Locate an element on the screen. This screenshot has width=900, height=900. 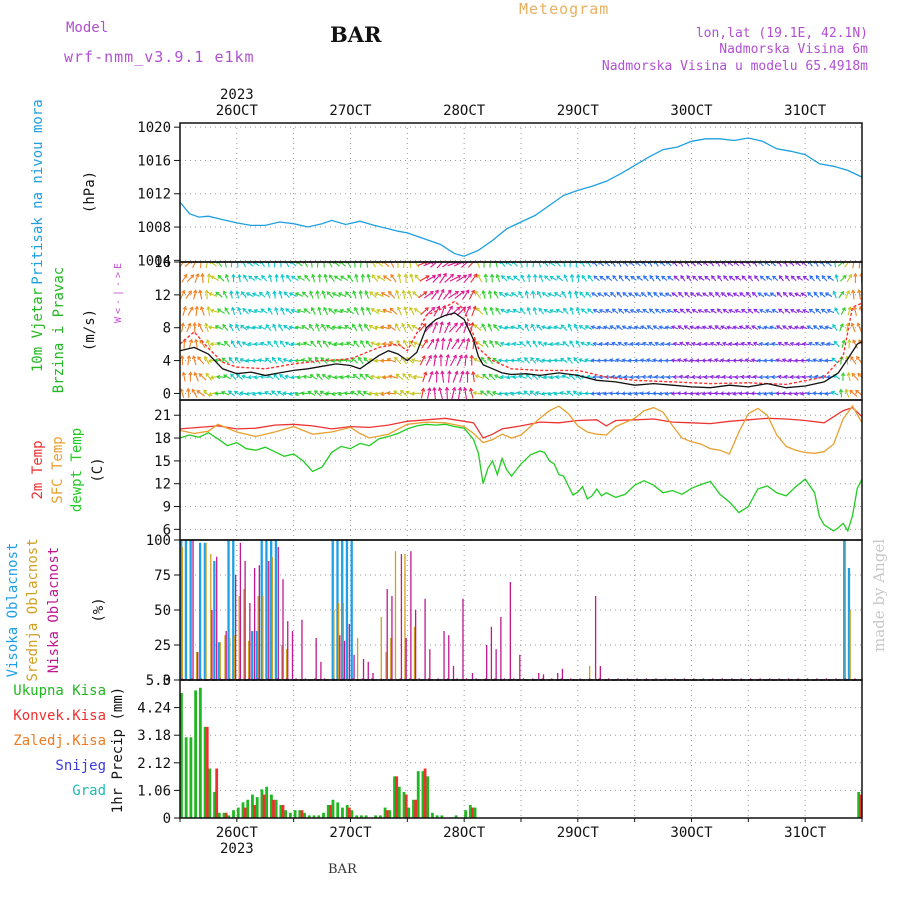
panel-4: 01.062.123.184.245.3 is located at coordinates (500, 750).